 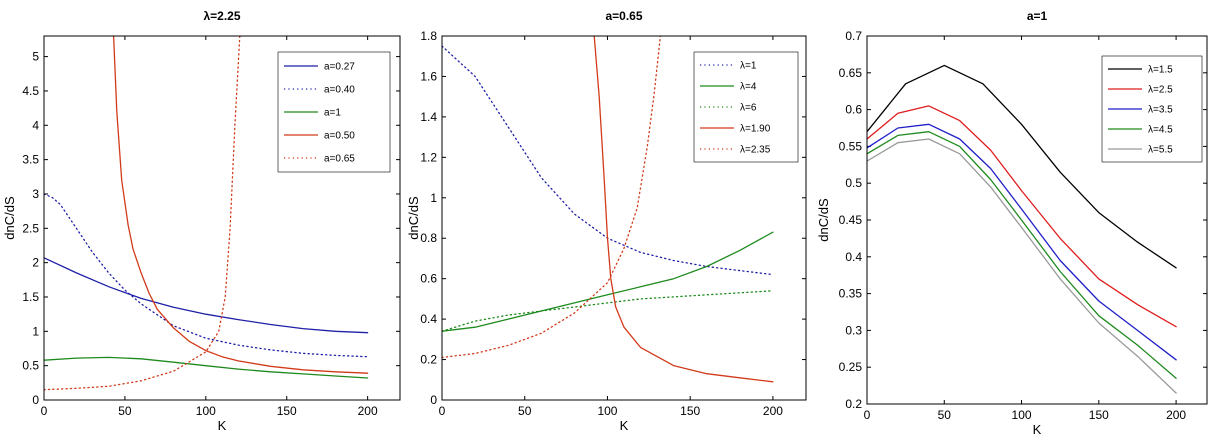 I want to click on legend-label: λ=6, so click(x=748, y=108).